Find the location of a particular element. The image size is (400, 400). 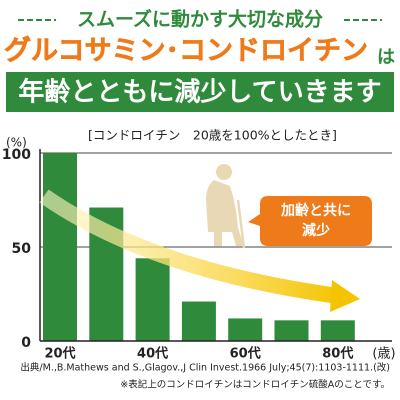

elderly-silhouette is located at coordinates (226, 206).